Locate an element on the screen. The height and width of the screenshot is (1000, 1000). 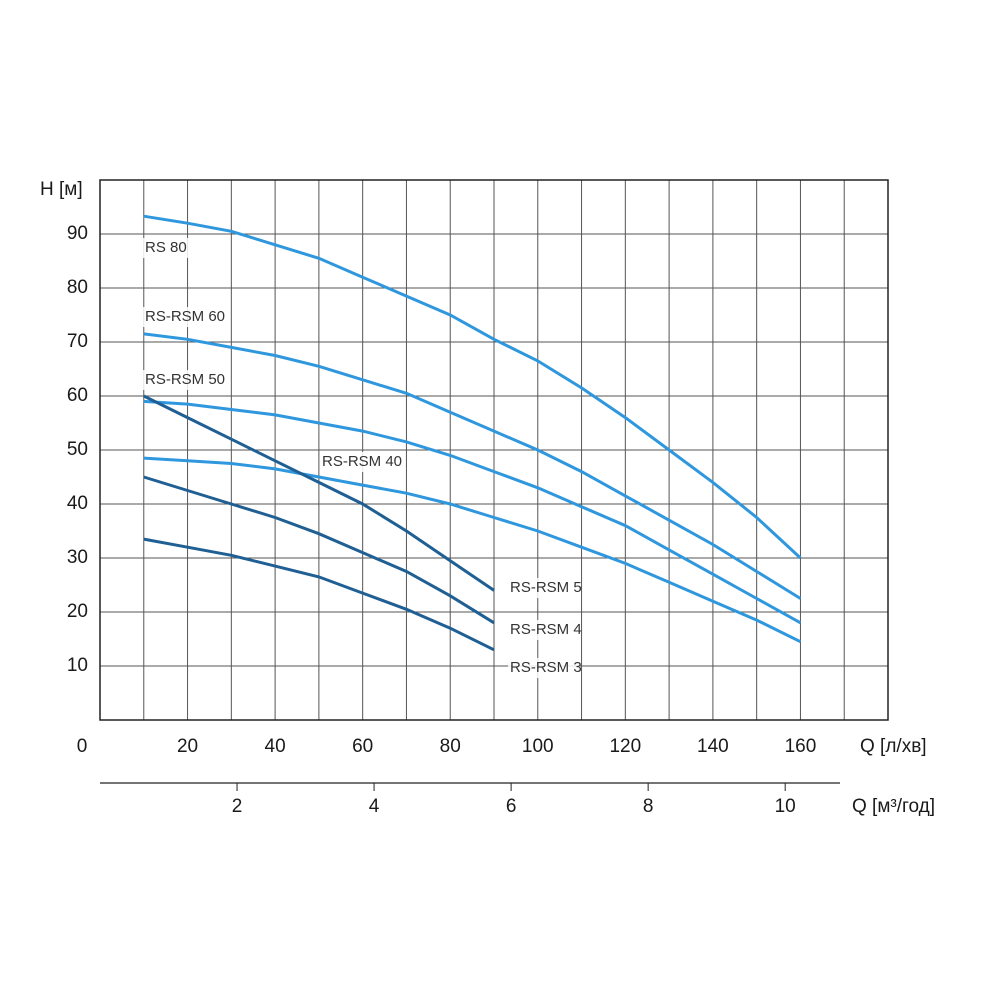
x2-tick-label: 6 is located at coordinates (511, 806).